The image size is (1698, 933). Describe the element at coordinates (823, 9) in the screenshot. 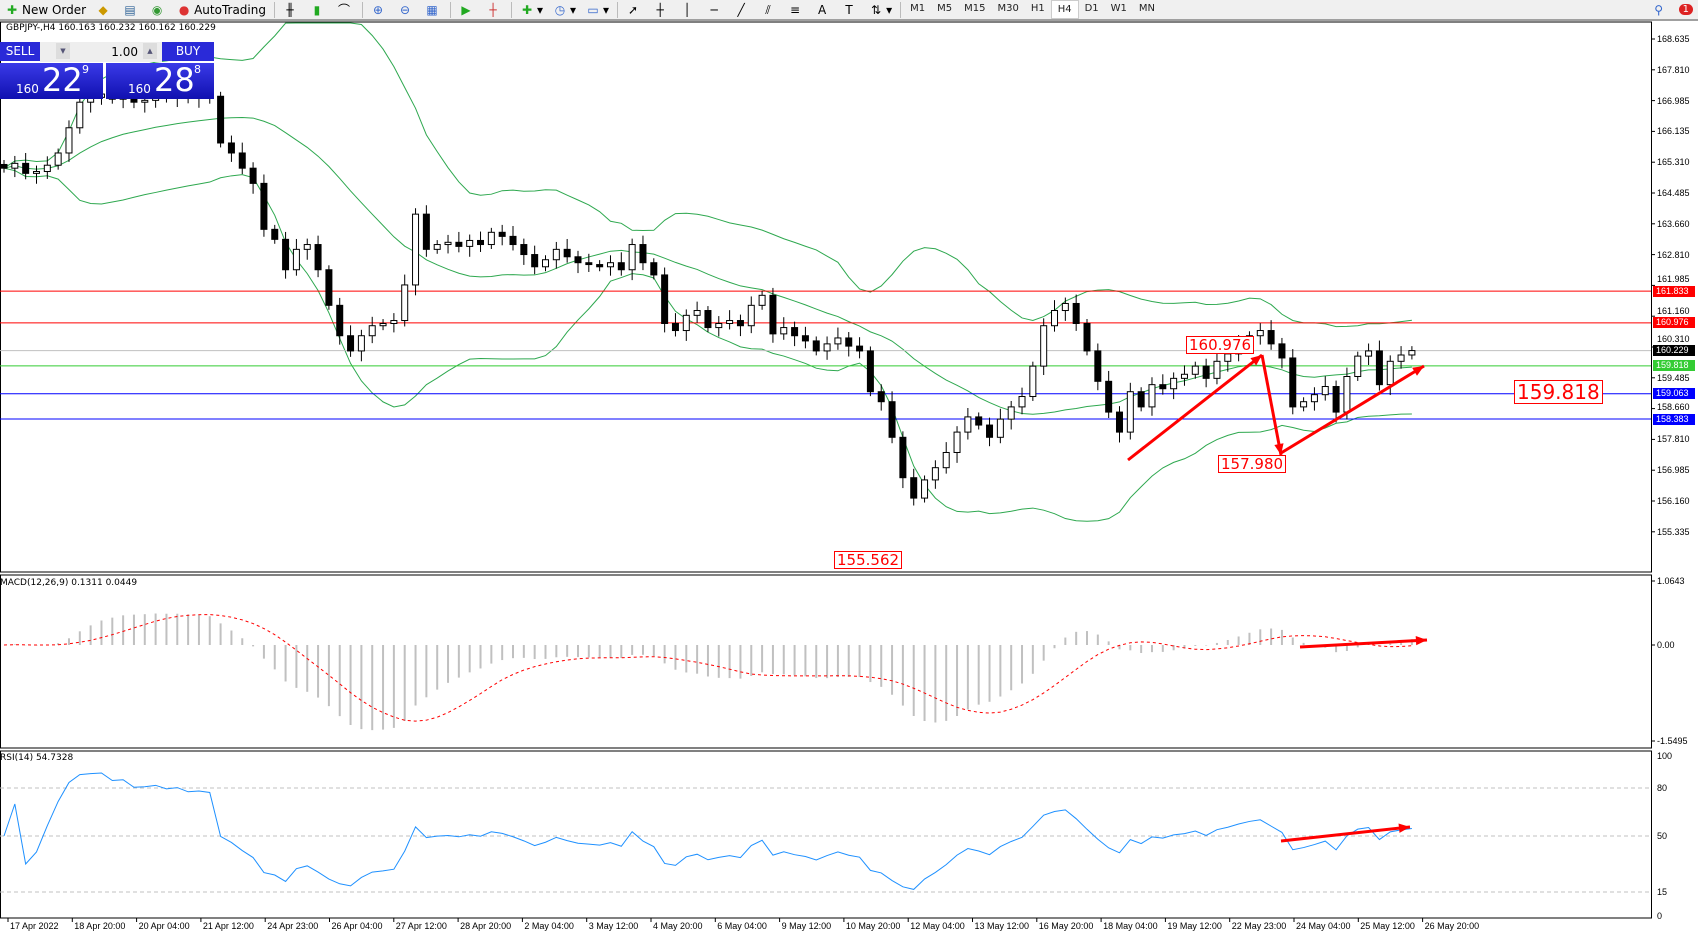

I see `text-button: A` at that location.